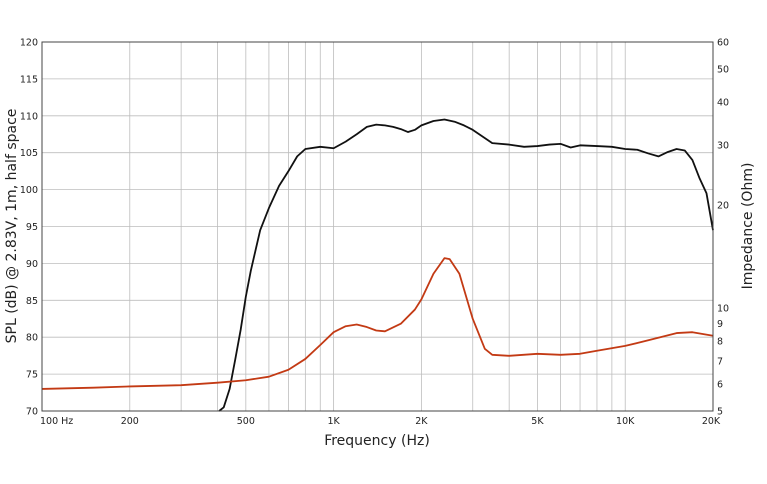 The height and width of the screenshot is (484, 767). I want to click on x-tick-label: 100 Hz, so click(56, 421).